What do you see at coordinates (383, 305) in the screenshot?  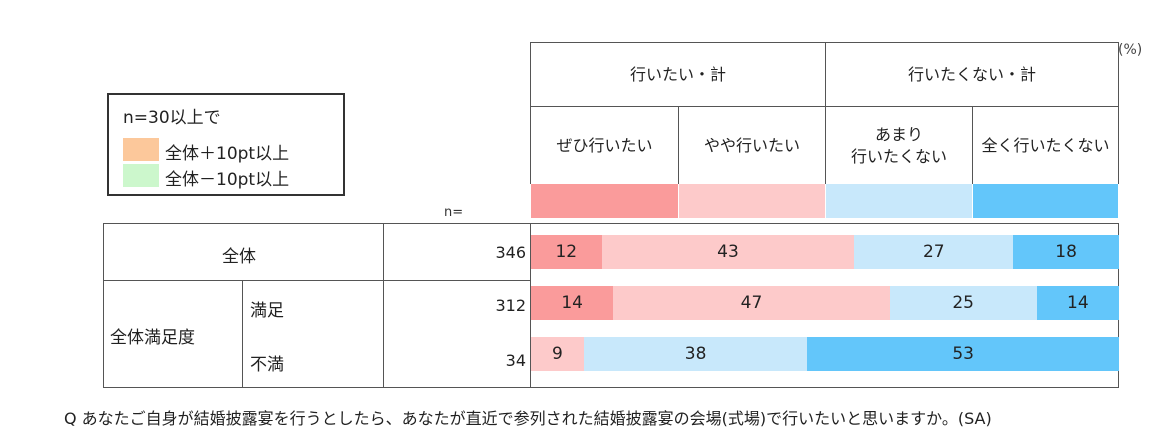 I see `table-label-divider` at bounding box center [383, 305].